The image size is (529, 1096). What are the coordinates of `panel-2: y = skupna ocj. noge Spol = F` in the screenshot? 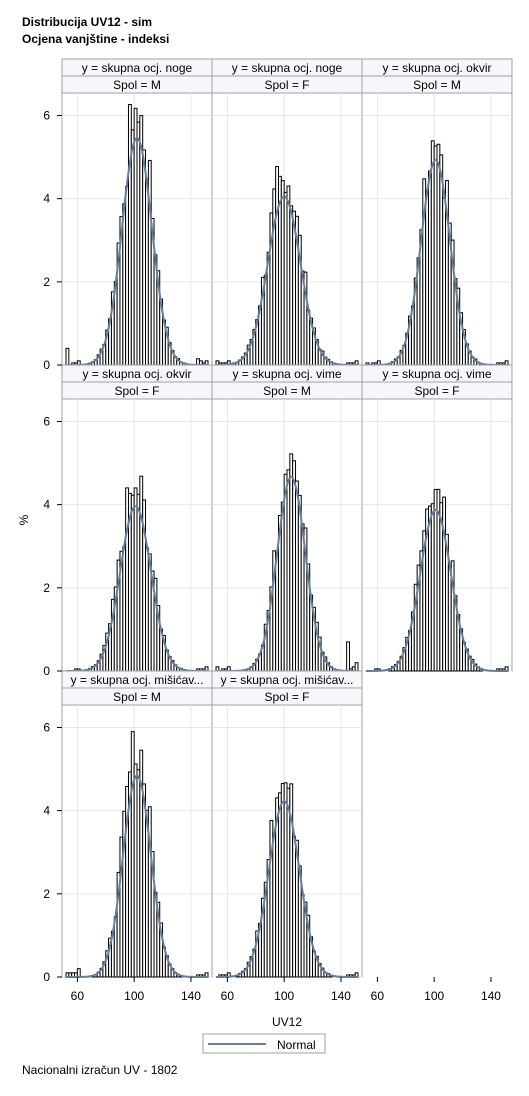 It's located at (287, 212).